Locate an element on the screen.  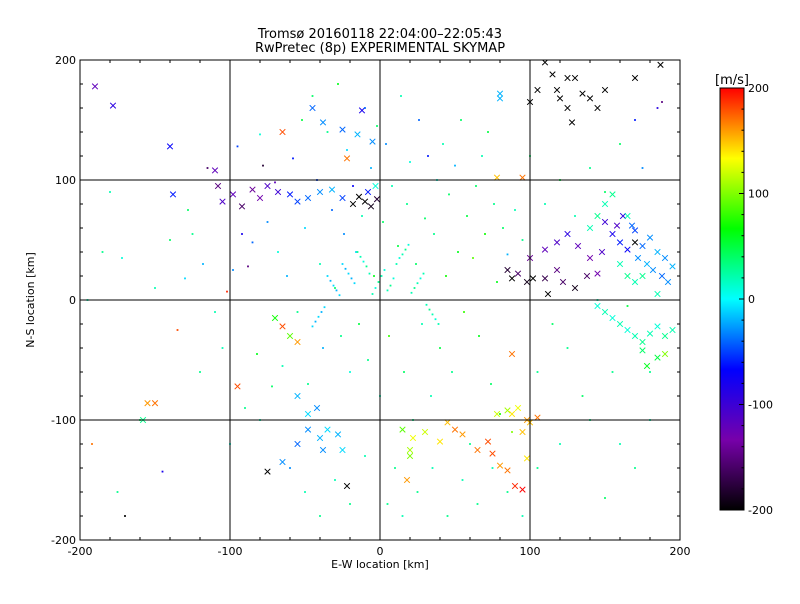
colorbar-tick-label: -200 is located at coordinates (760, 510).